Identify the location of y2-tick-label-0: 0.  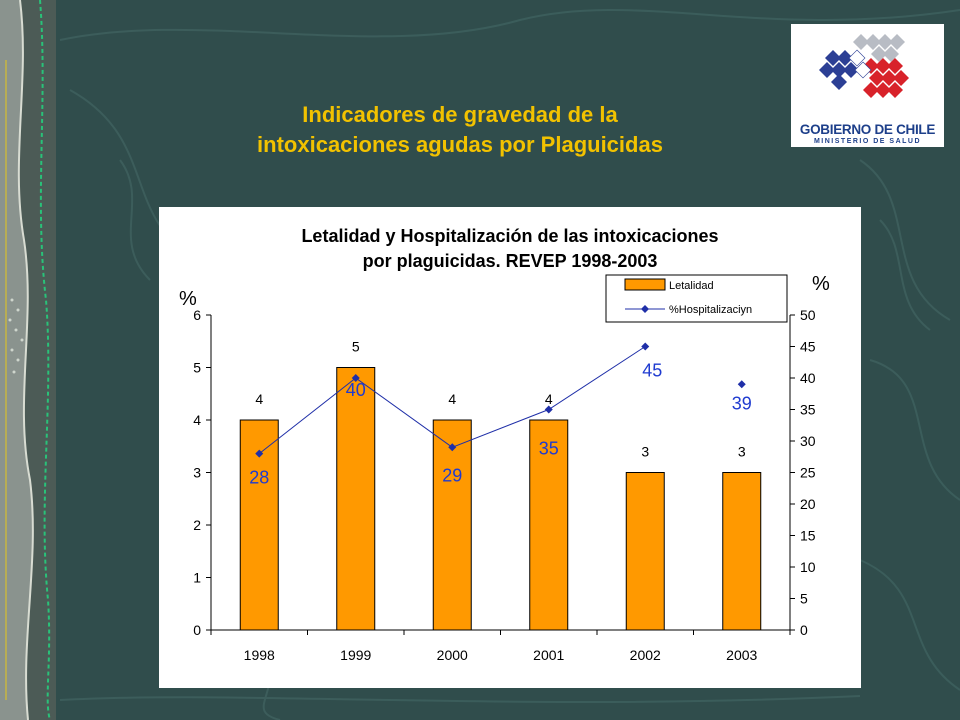
(804, 630).